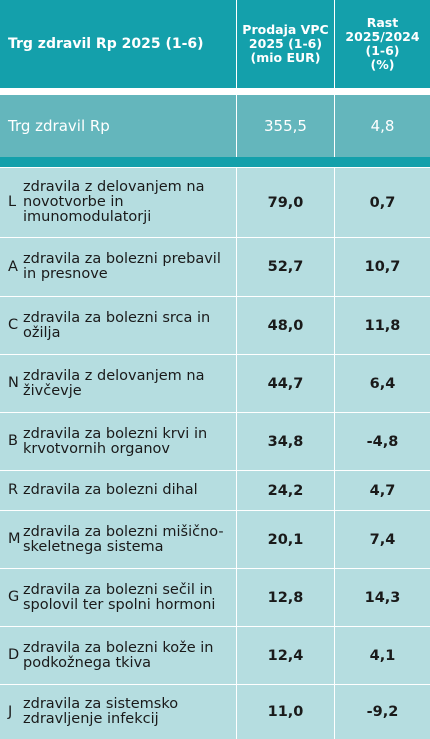  I want to click on row-growth: 4,1, so click(382, 655).